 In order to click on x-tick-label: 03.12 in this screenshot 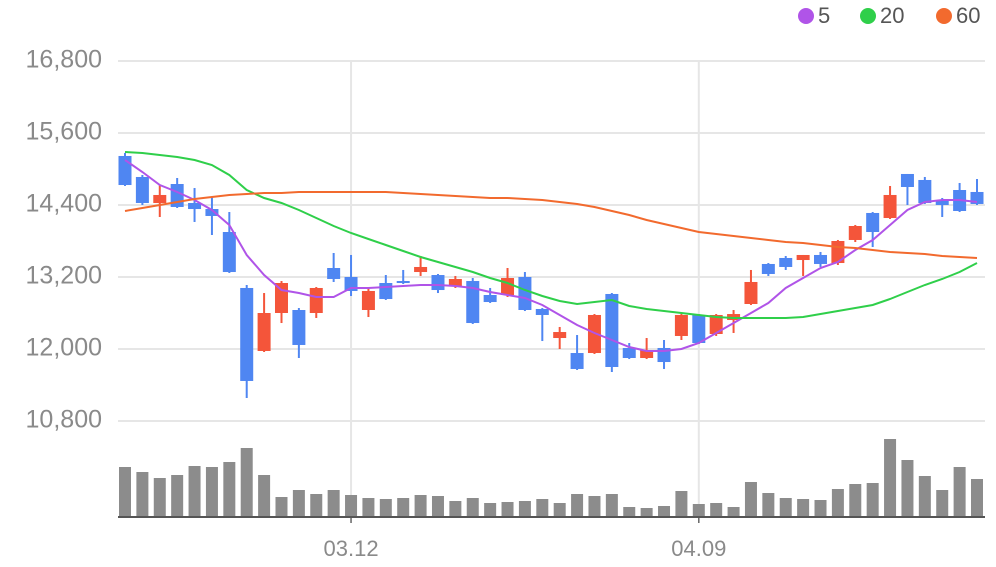, I will do `click(351, 548)`.